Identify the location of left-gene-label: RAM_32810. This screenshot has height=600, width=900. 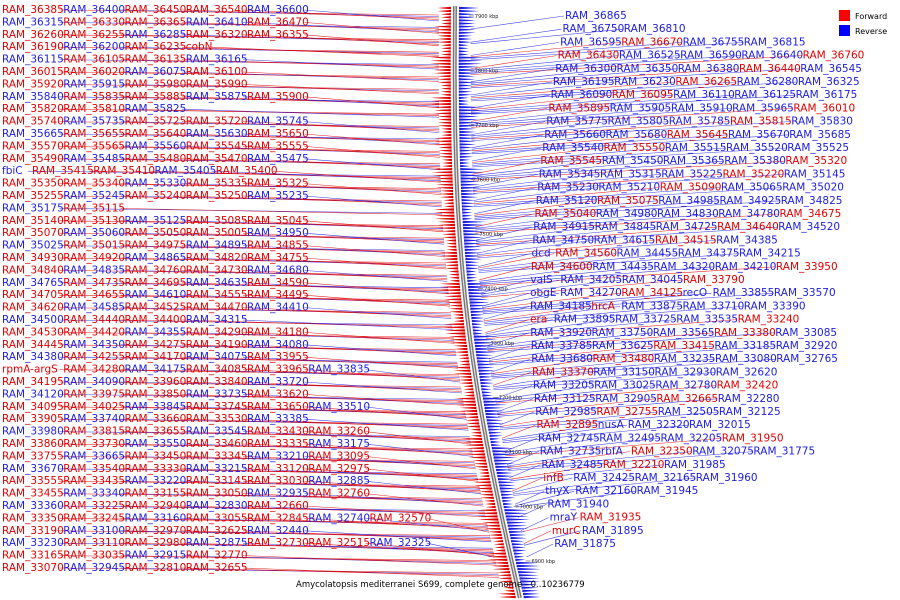
(156, 568).